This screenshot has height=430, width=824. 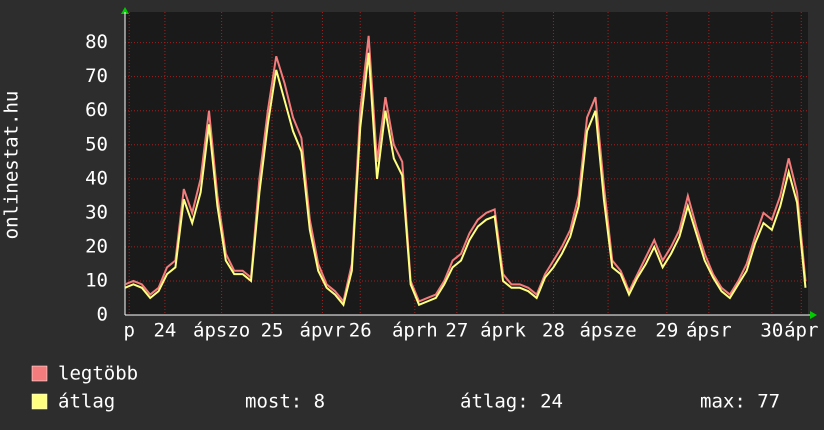 I want to click on x-tick-label: 30, so click(x=771, y=331).